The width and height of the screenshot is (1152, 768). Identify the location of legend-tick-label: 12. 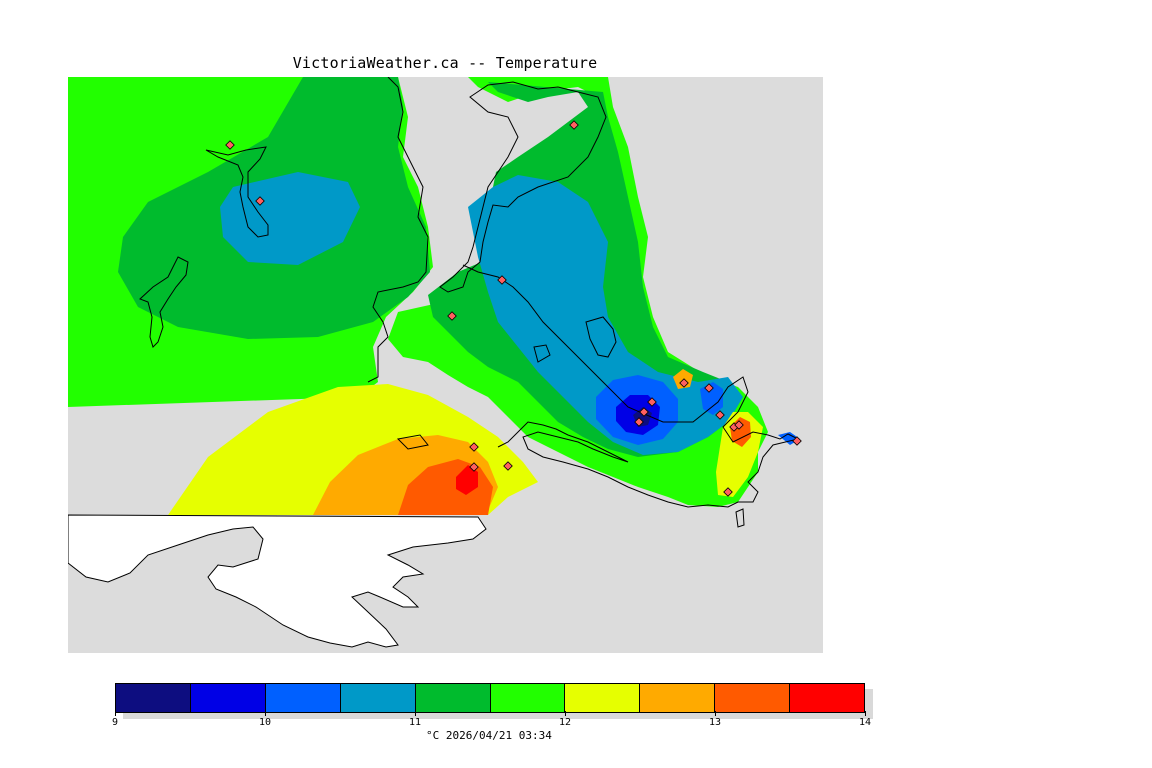
(565, 722).